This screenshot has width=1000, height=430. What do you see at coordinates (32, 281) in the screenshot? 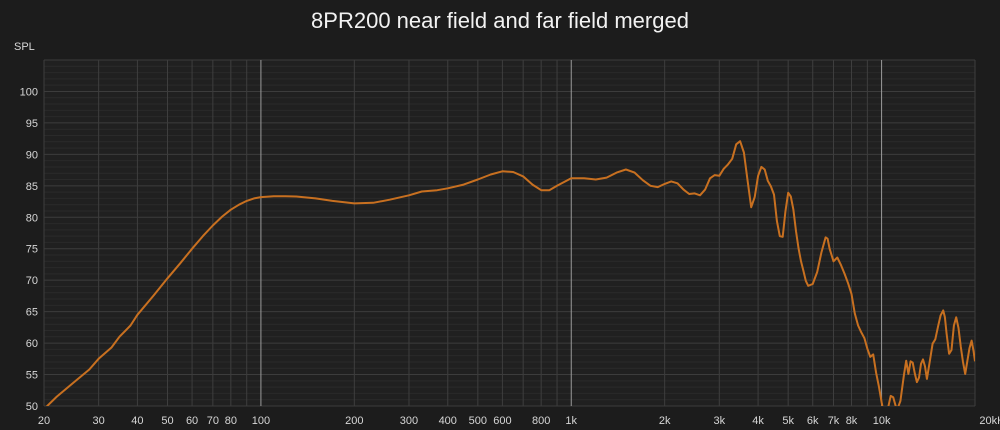
I see `y-tick-label: 70` at bounding box center [32, 281].